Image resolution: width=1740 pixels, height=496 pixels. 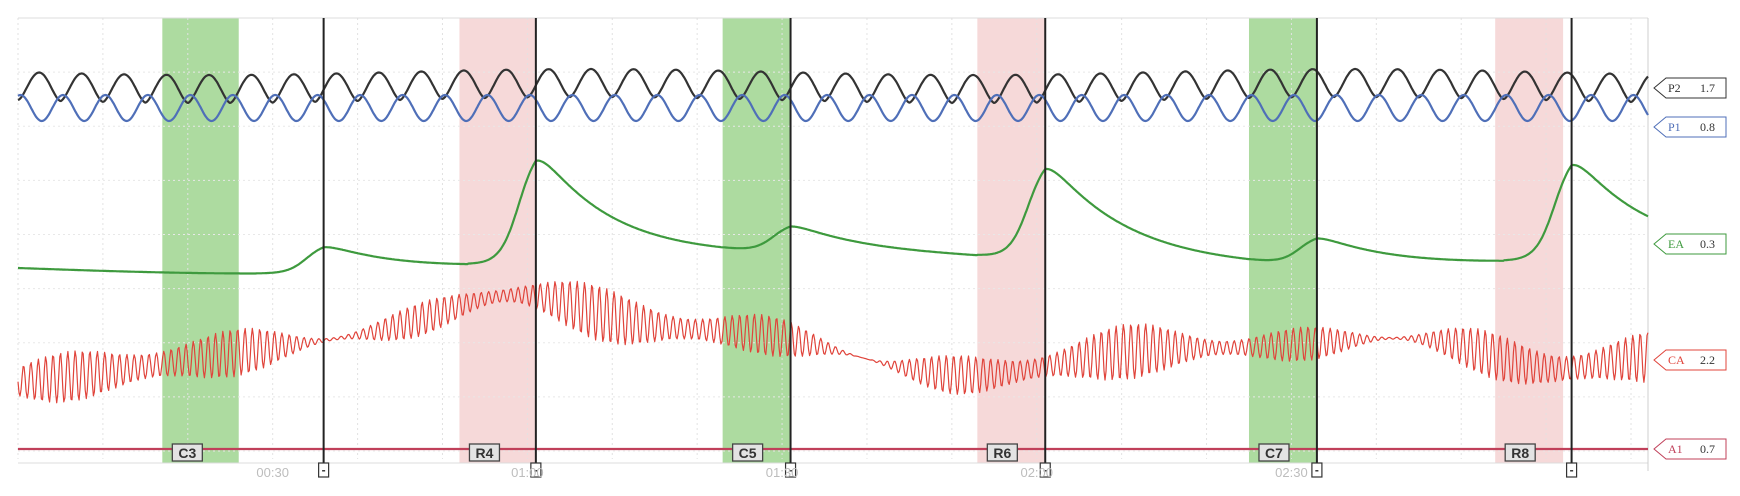 I want to click on channel-name-CA: CA, so click(x=1676, y=360).